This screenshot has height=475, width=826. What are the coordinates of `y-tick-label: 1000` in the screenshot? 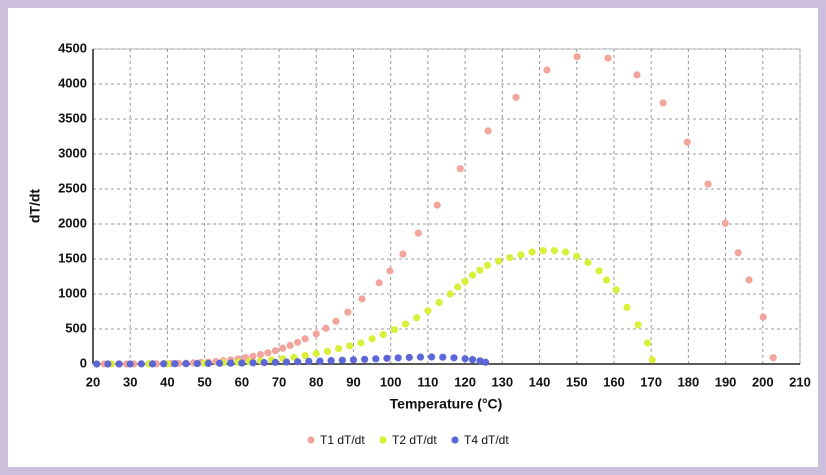 It's located at (72, 292).